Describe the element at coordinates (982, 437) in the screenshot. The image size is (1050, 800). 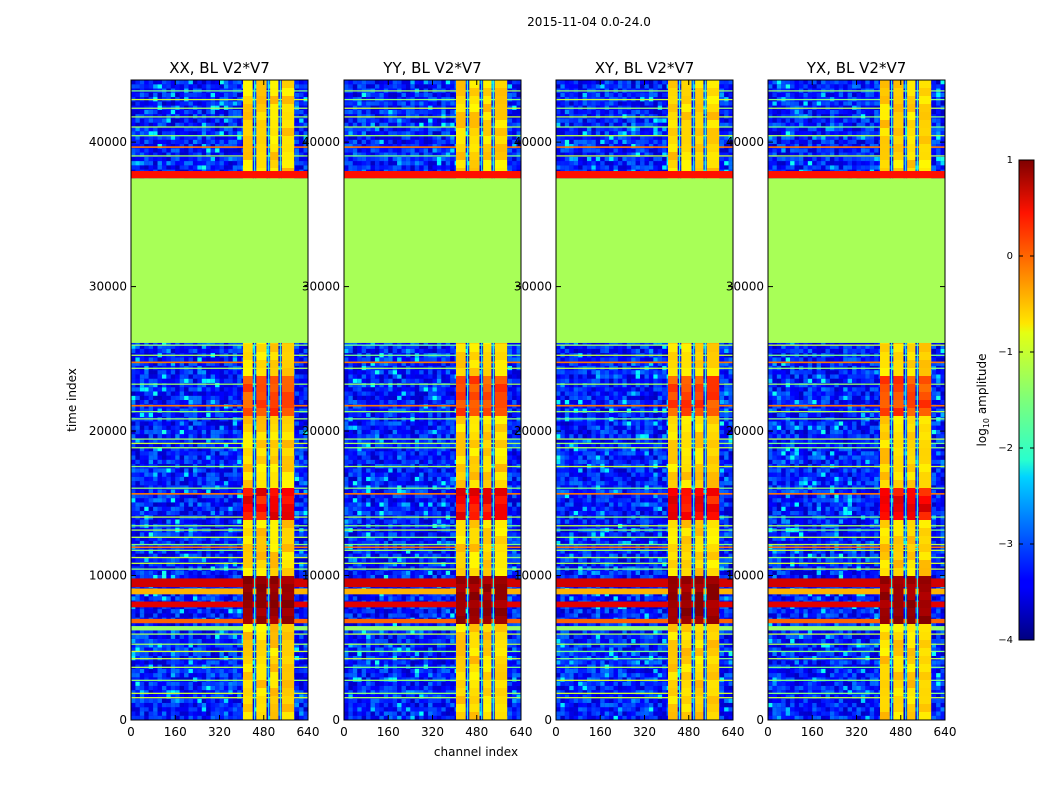
I see `colorbar-label-prefix: log` at that location.